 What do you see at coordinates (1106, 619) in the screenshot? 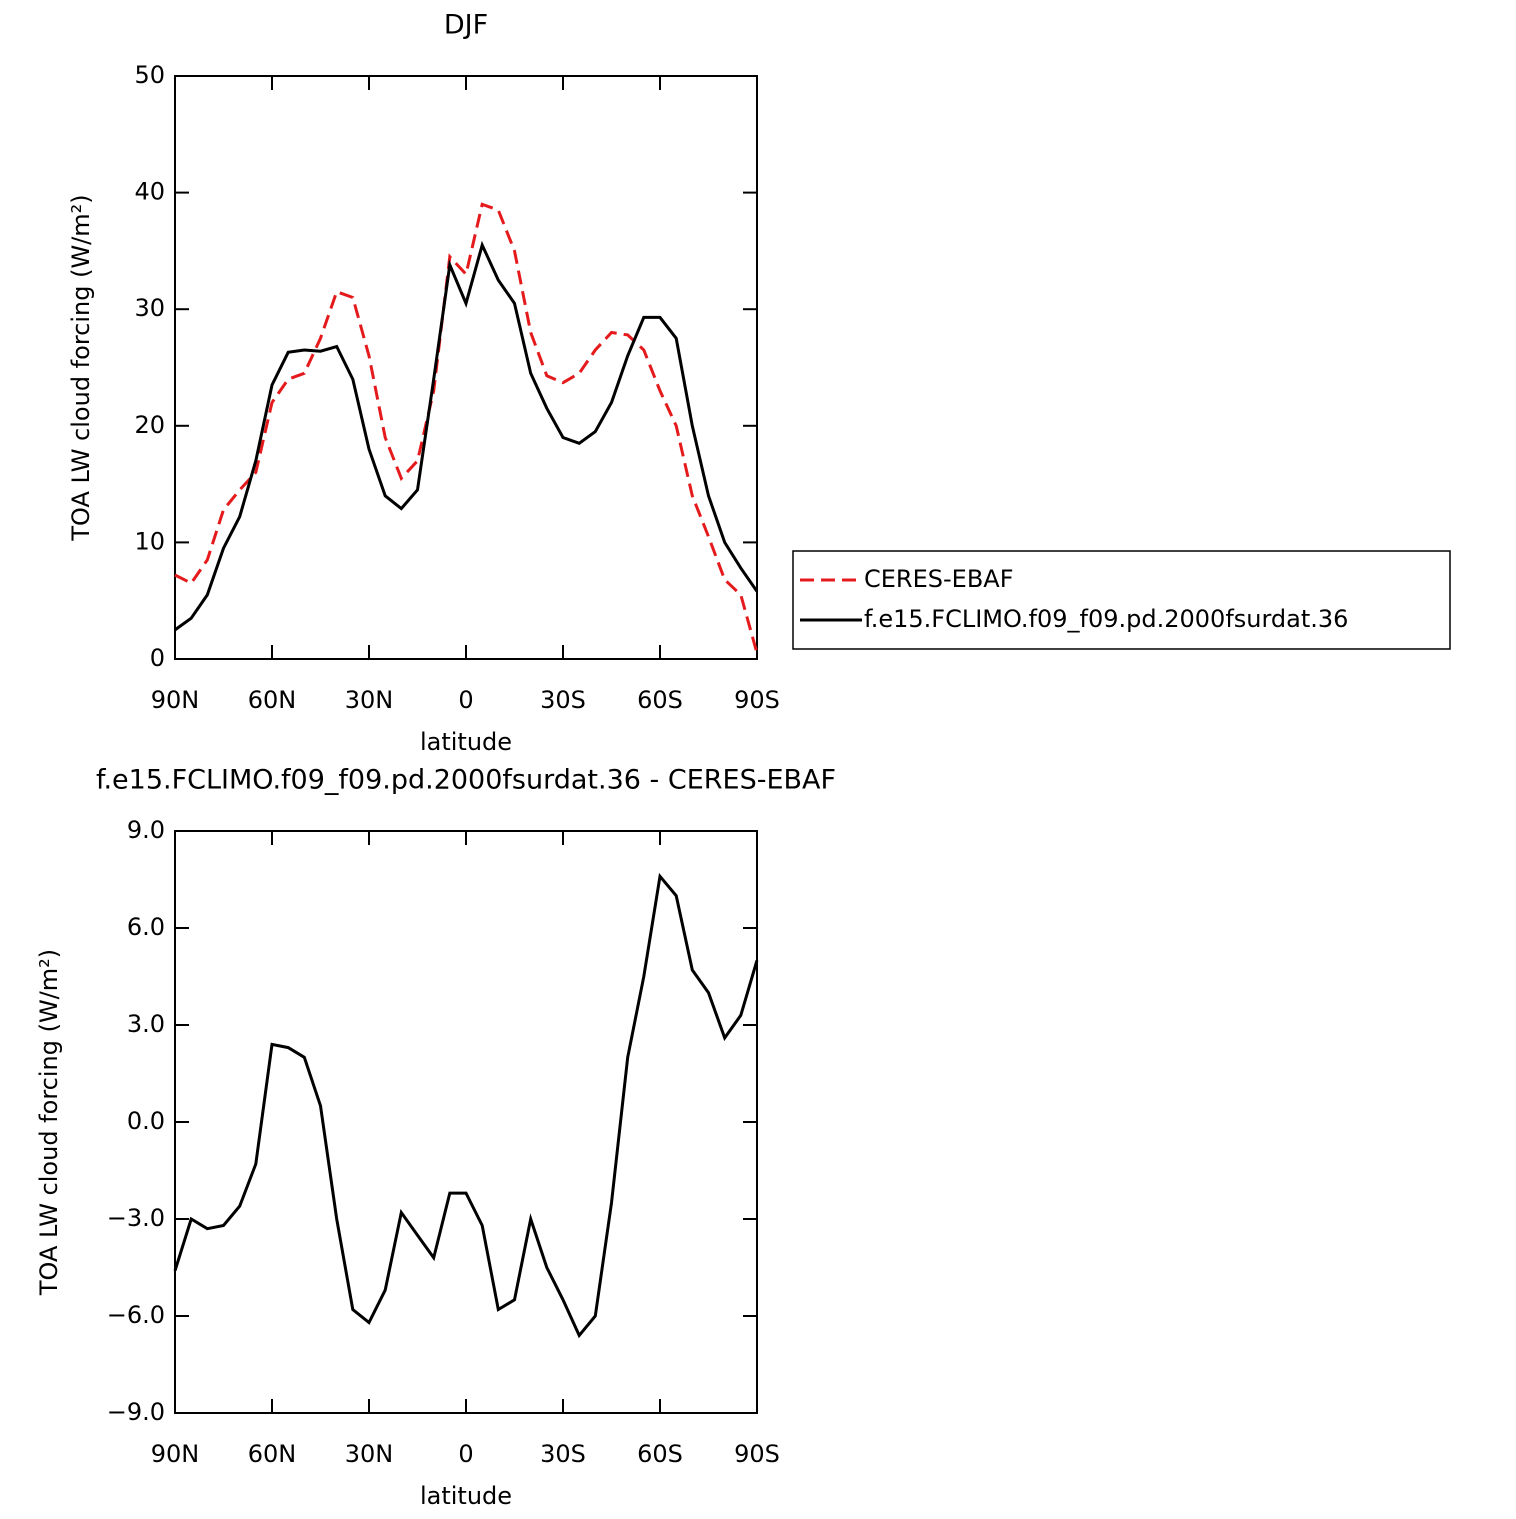
I see `legend-label: f.e15.FCLIMO.f09_f09.pd.2000fsurdat.36` at bounding box center [1106, 619].